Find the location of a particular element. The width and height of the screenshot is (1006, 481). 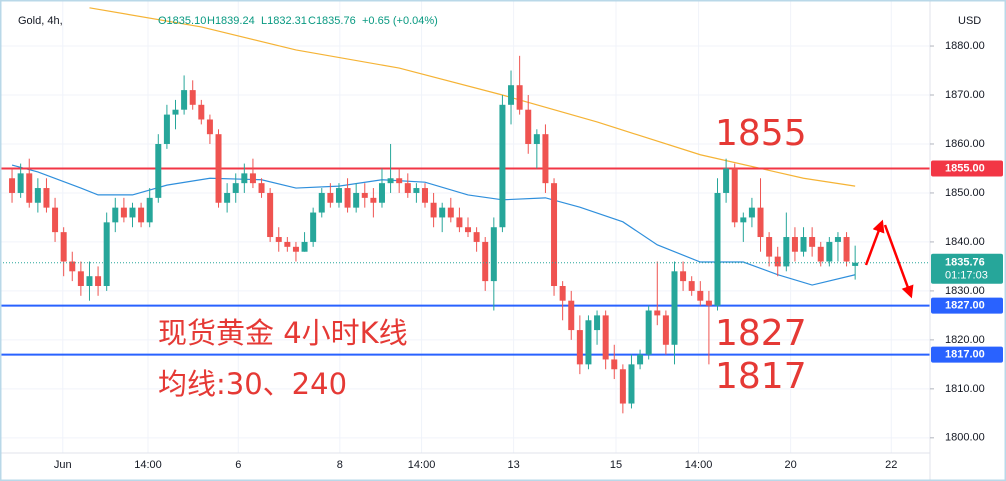

countdown: 01:17:03 is located at coordinates (966, 276).